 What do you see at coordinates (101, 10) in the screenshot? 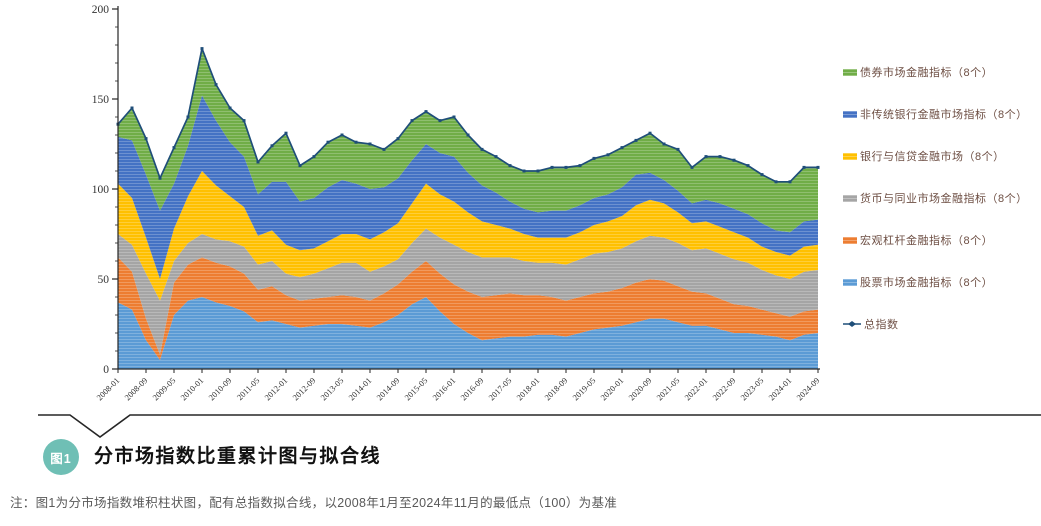
I see `y-tick-label: 200` at bounding box center [101, 10].